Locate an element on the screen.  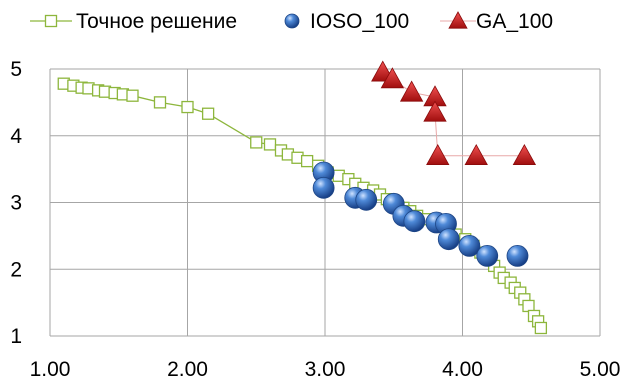
legend: Точное решение IOSO_100 GA_100 is located at coordinates (291, 21).